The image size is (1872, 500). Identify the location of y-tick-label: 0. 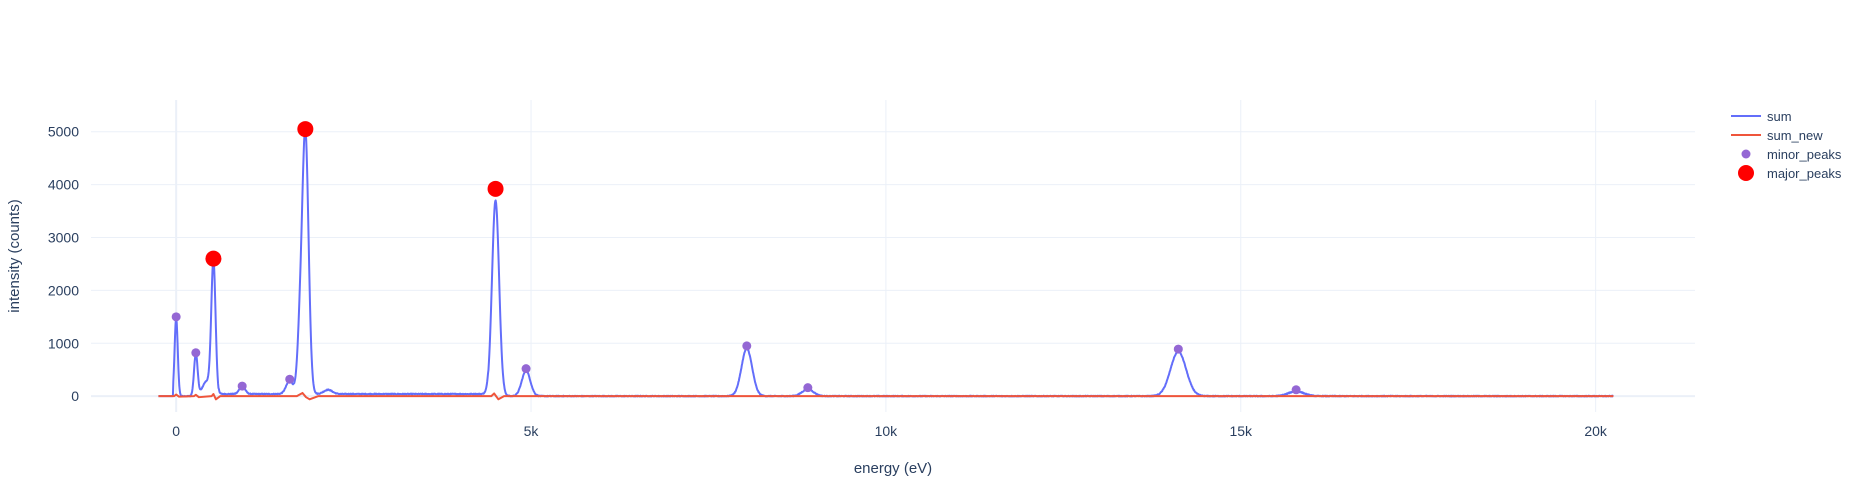
(75, 396).